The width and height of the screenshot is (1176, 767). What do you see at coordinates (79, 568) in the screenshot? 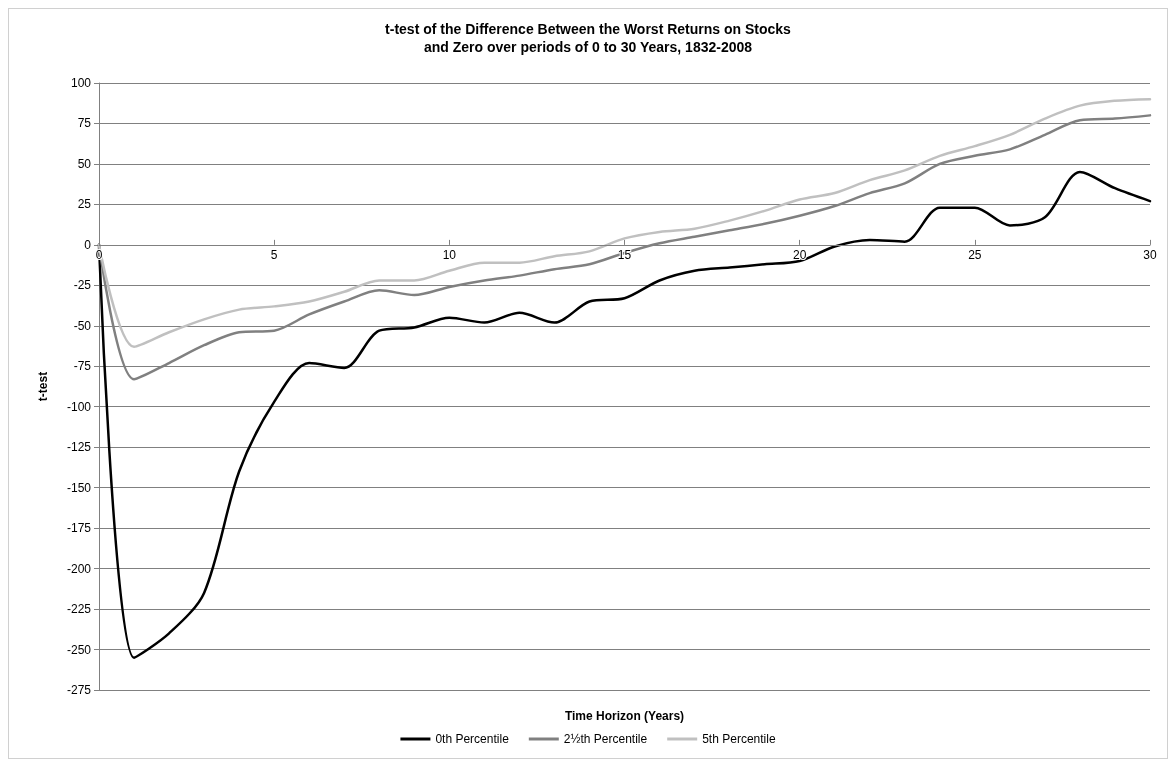
I see `y-tick-label: -200` at bounding box center [79, 568].